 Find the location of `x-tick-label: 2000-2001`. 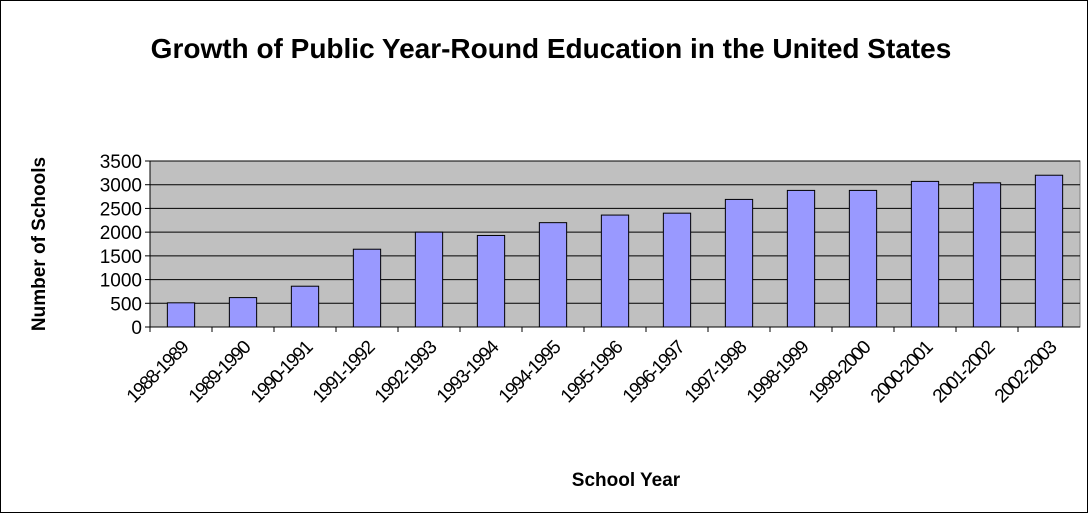

x-tick-label: 2000-2001 is located at coordinates (902, 372).